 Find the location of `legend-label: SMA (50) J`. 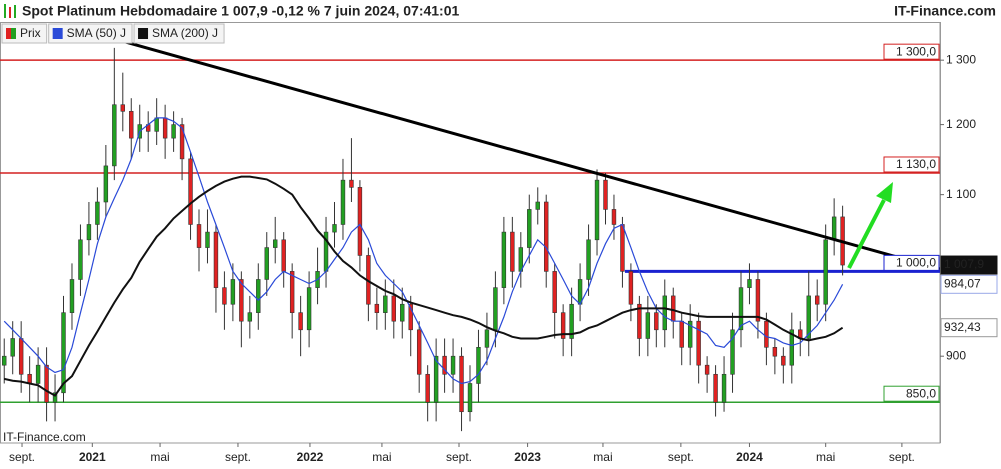

legend-label: SMA (50) J is located at coordinates (96, 33).